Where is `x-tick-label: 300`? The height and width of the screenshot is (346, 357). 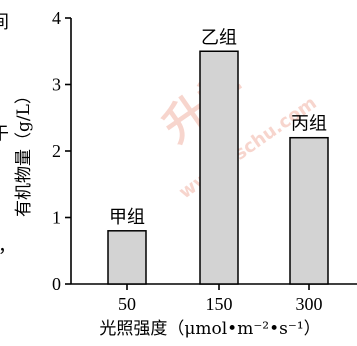 x-tick-label: 300 is located at coordinates (309, 304).